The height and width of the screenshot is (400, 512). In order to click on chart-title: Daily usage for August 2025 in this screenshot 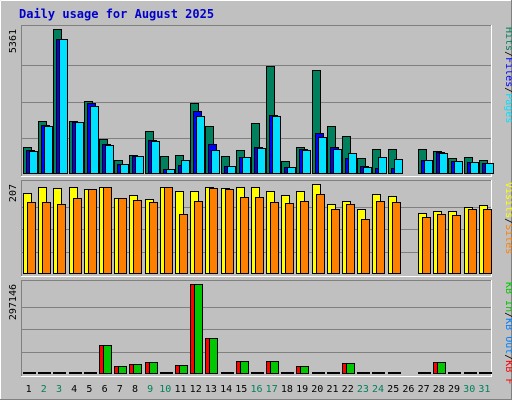, I will do `click(116, 14)`.